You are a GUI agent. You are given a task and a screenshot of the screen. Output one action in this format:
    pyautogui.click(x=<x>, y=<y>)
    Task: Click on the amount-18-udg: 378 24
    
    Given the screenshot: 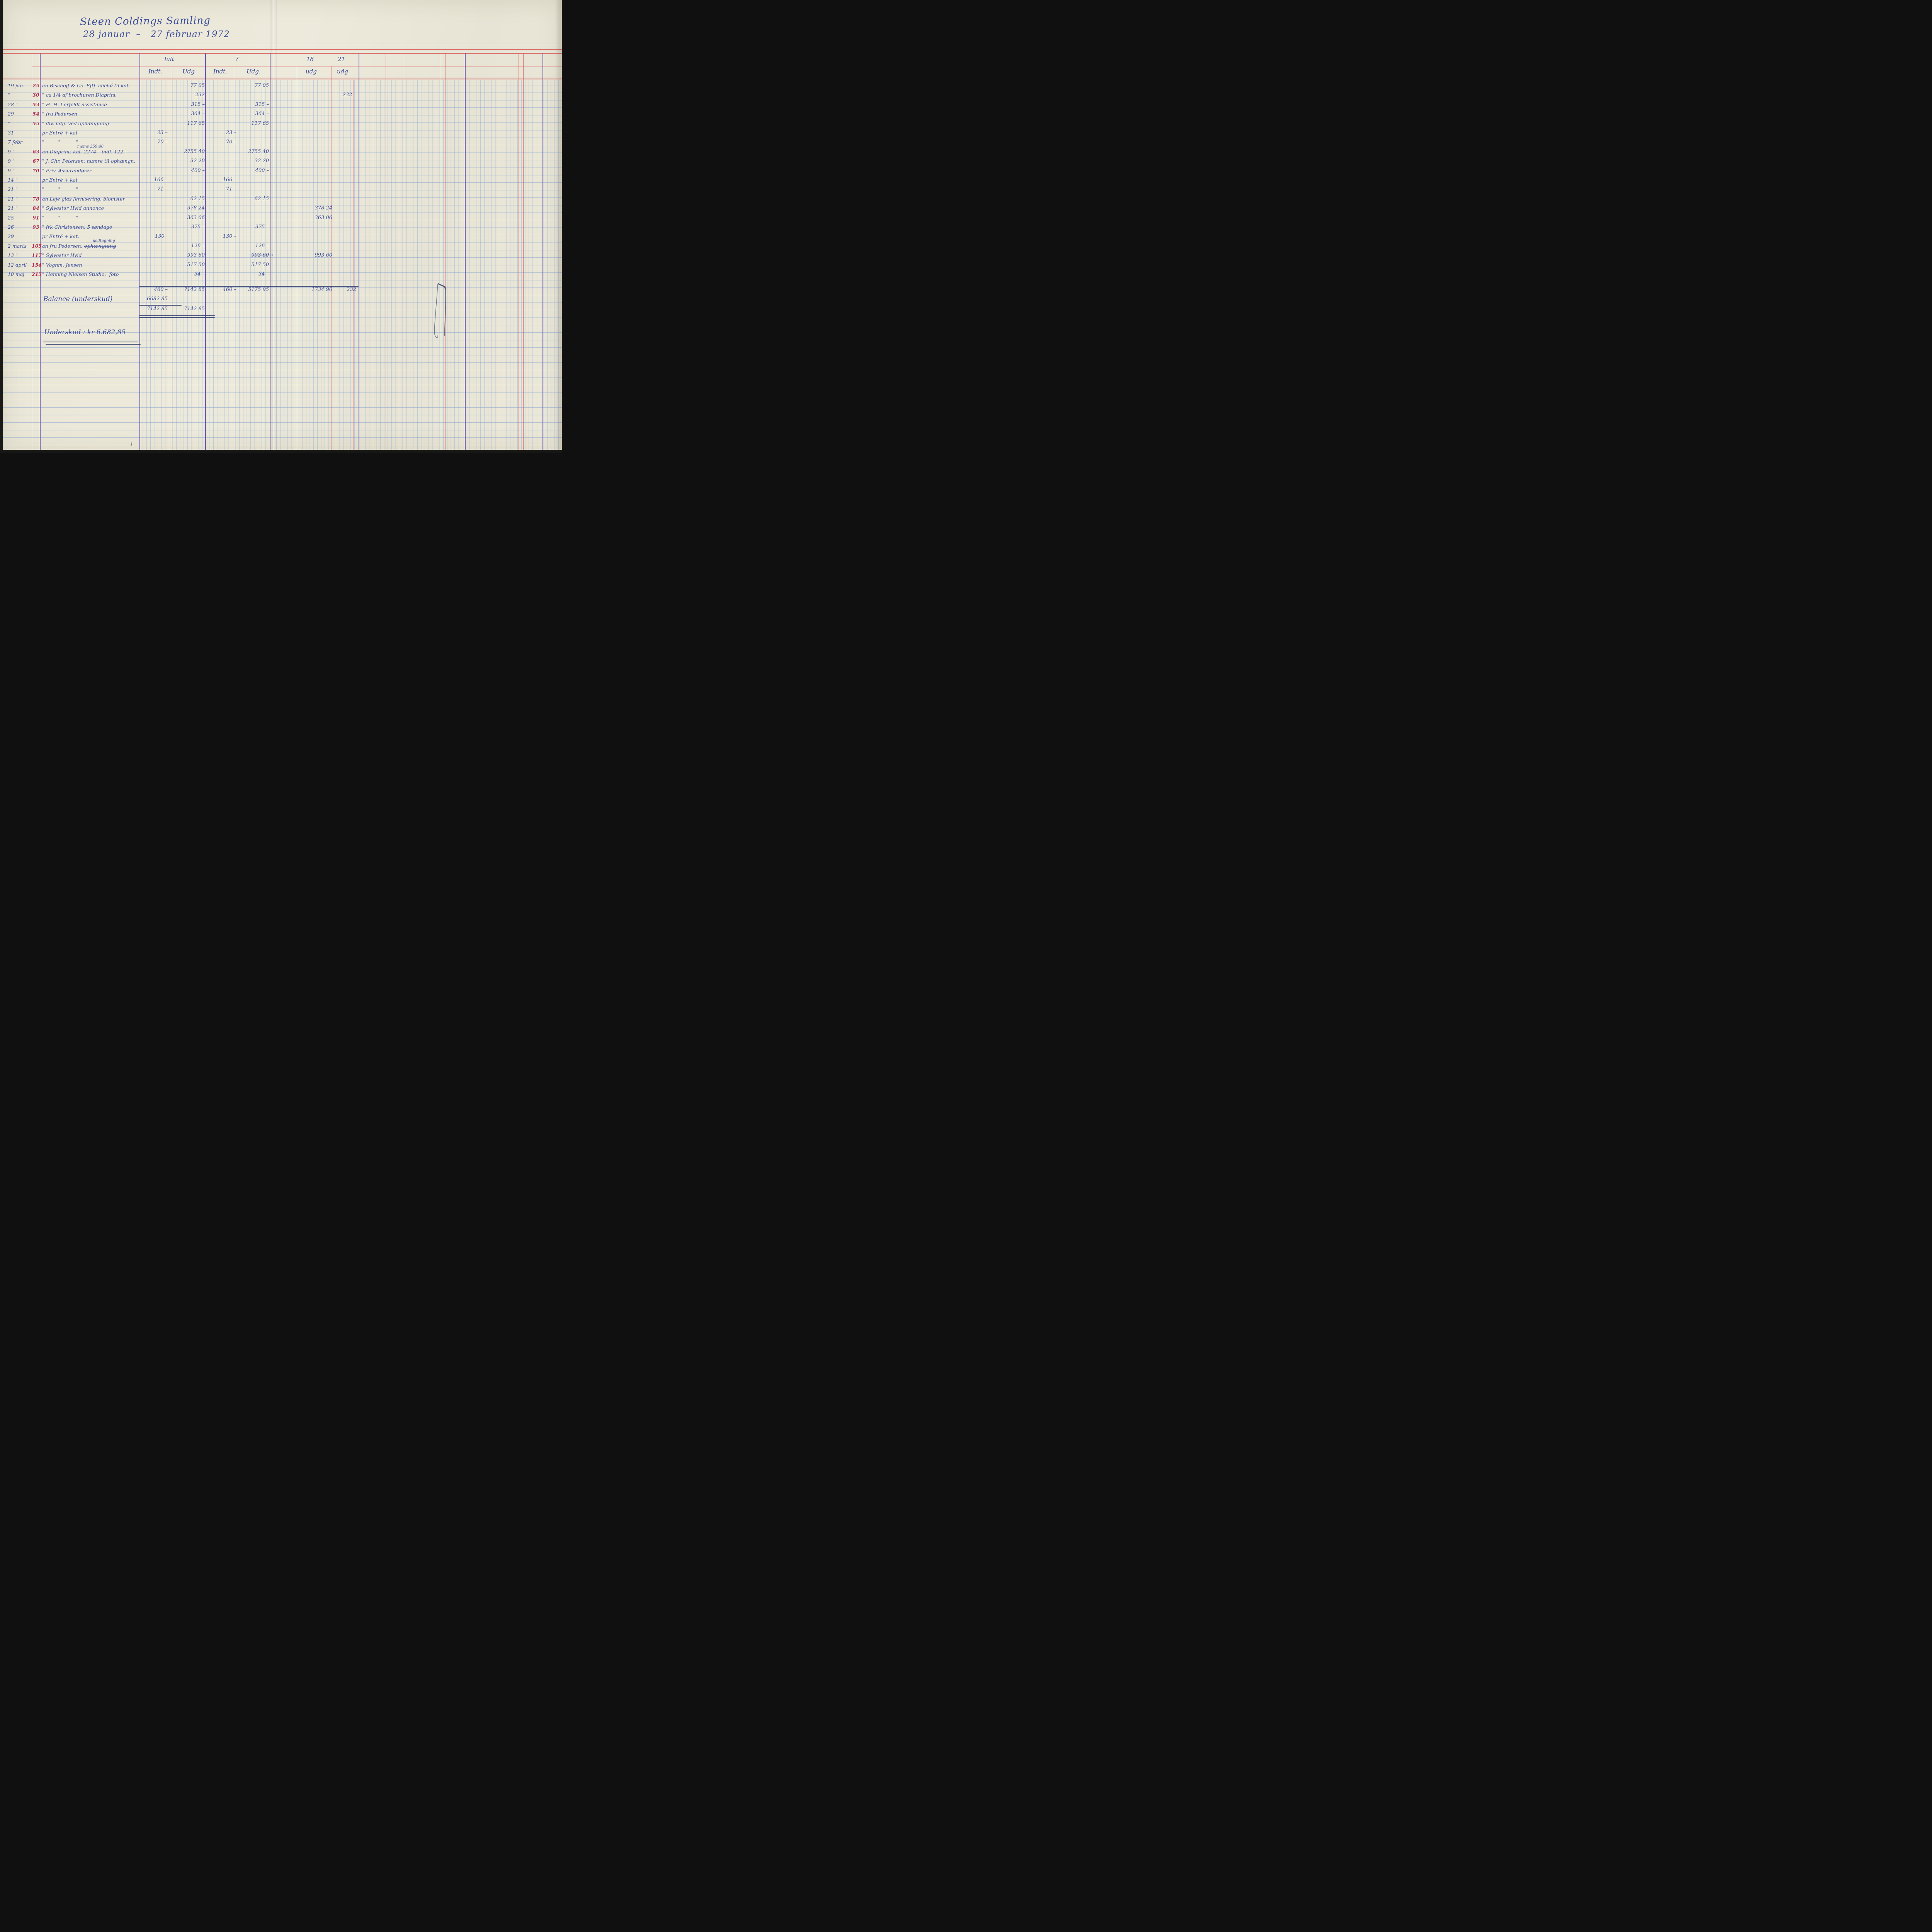 What is the action you would take?
    pyautogui.click(x=324, y=208)
    